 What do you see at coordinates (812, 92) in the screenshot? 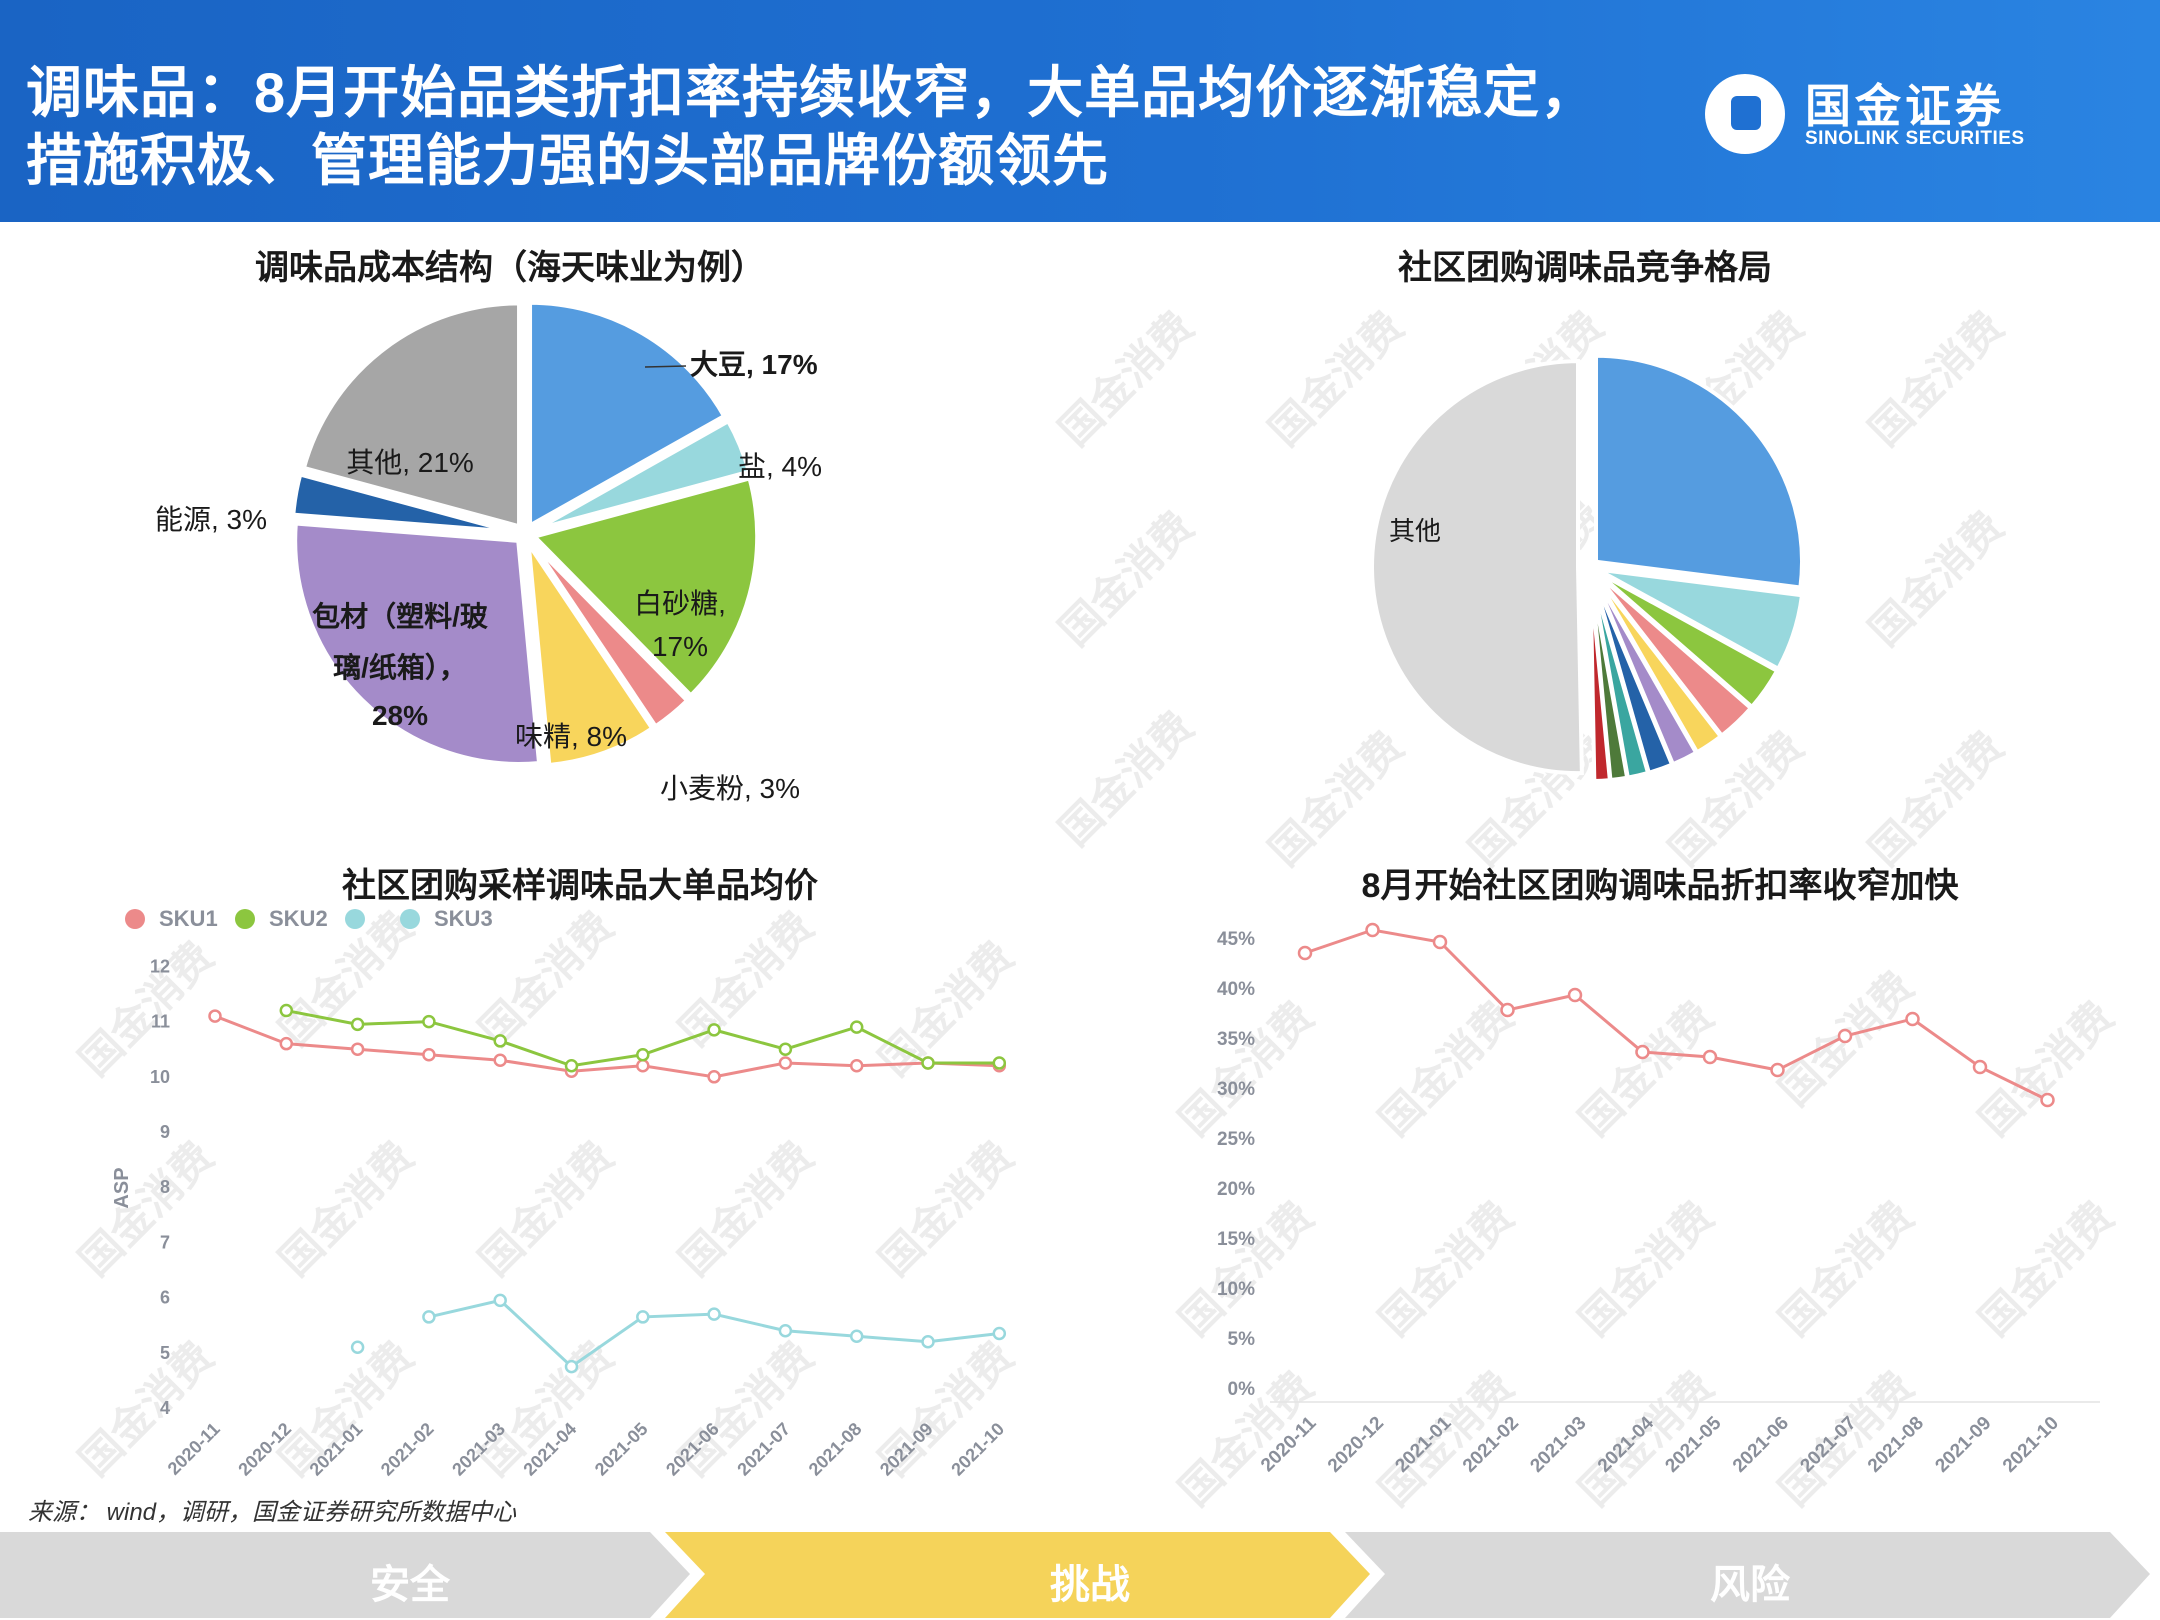
I see `page-title-line1: 调味品：8月开始品类折扣率持续收窄，大单品均价逐渐稳定，` at bounding box center [812, 92].